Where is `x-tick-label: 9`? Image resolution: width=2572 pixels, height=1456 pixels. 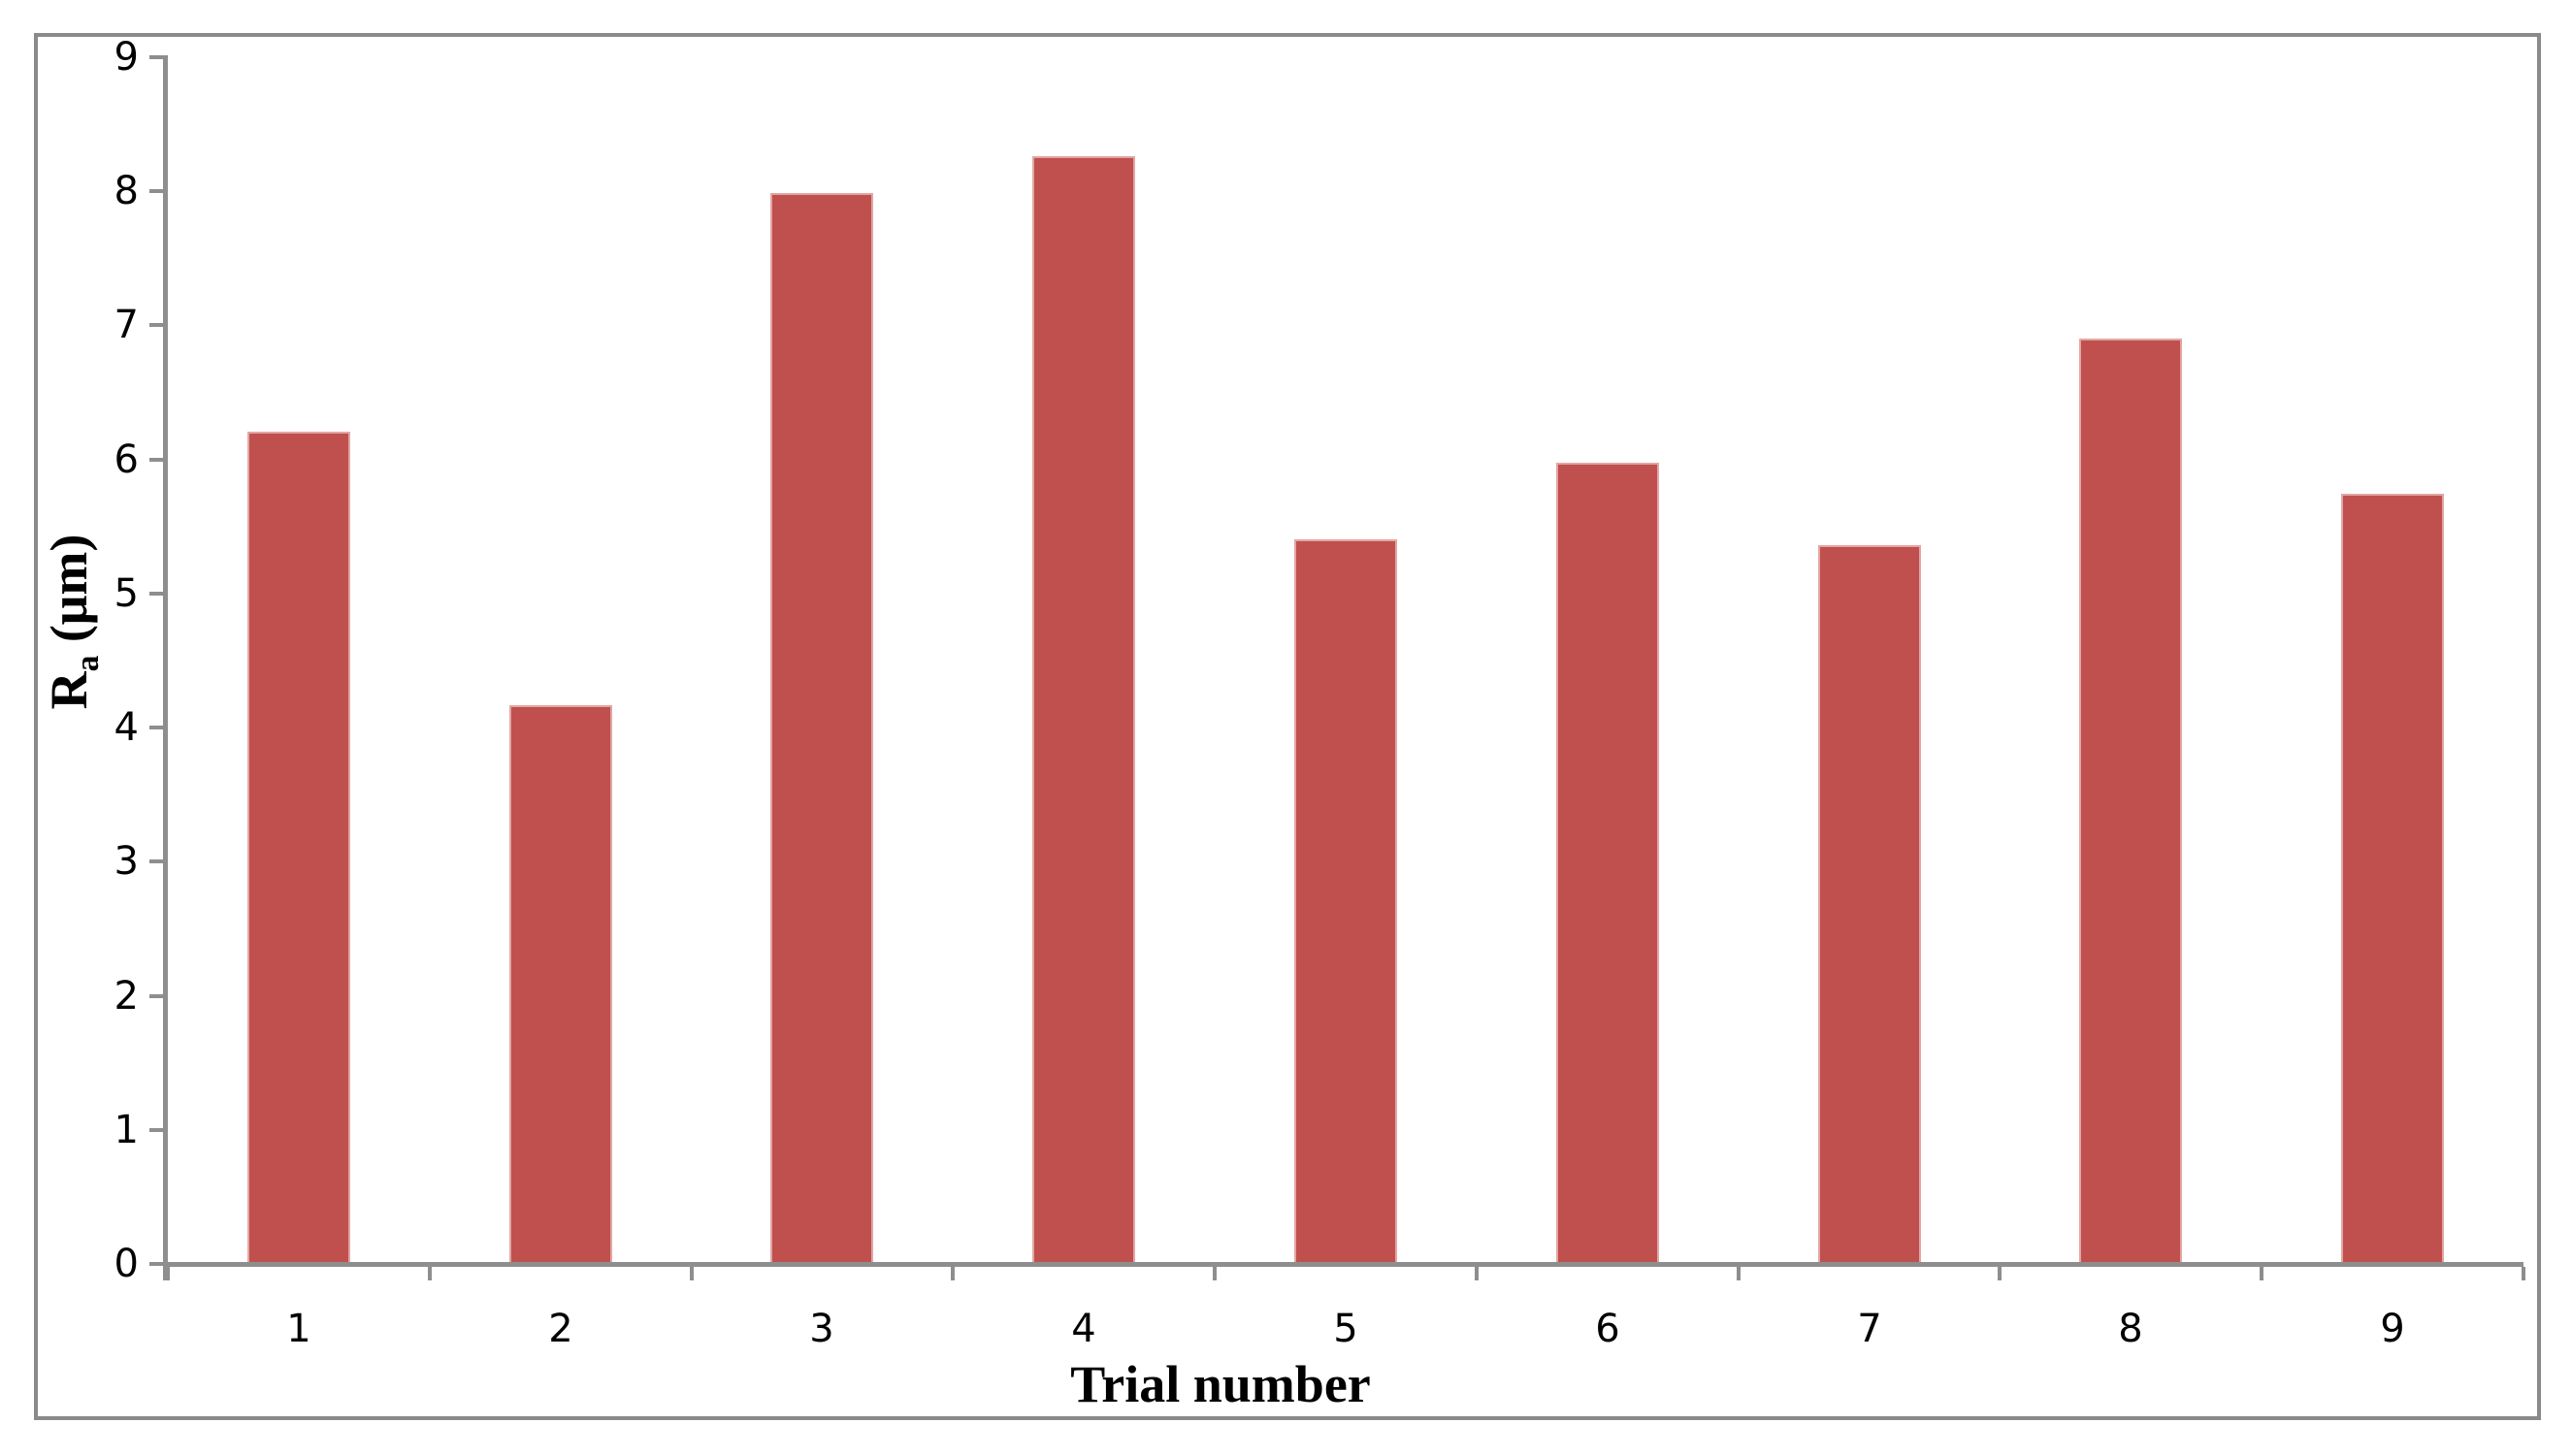 x-tick-label: 9 is located at coordinates (2392, 1329).